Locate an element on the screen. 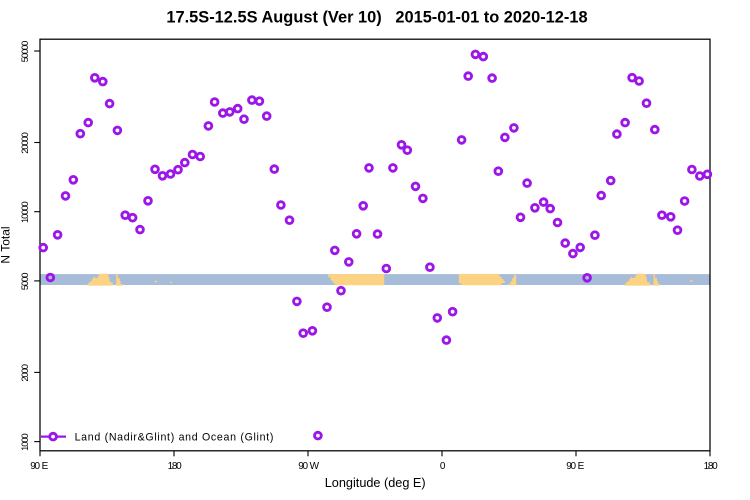  svg-text: 5000 is located at coordinates (24, 281).